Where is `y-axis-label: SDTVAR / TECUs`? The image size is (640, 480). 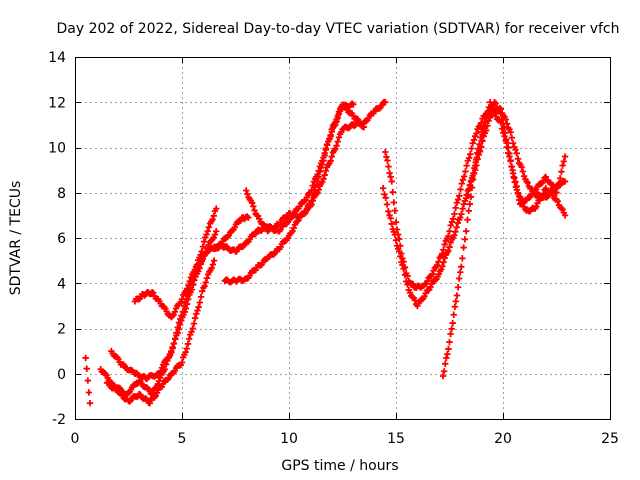
y-axis-label: SDTVAR / TECUs is located at coordinates (16, 238).